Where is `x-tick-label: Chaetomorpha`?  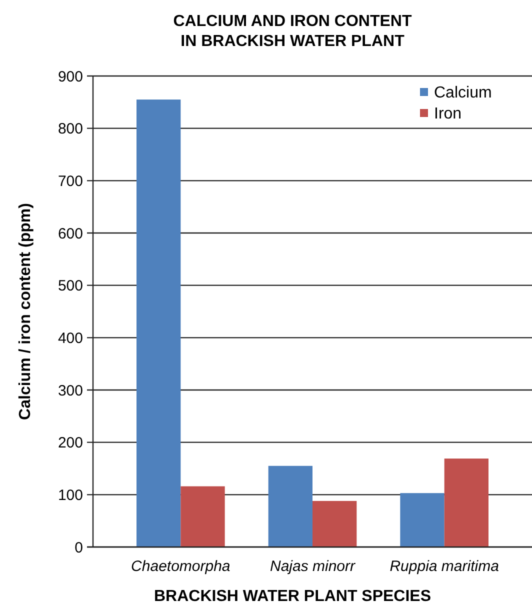
x-tick-label: Chaetomorpha is located at coordinates (180, 566).